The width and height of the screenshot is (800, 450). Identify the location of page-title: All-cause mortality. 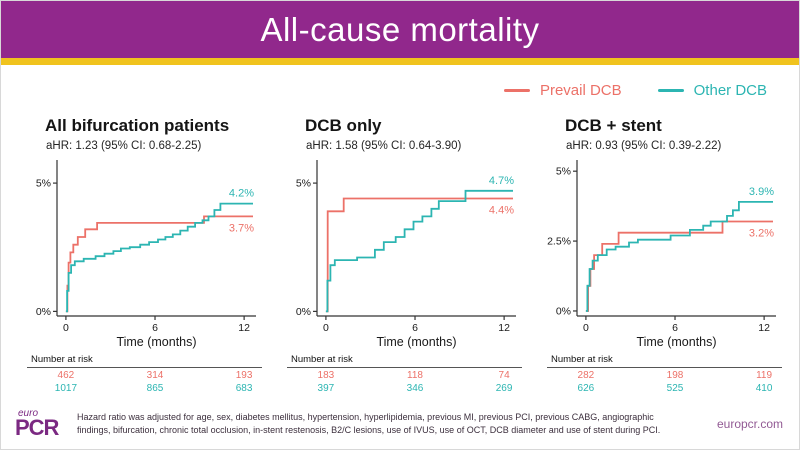
(400, 29).